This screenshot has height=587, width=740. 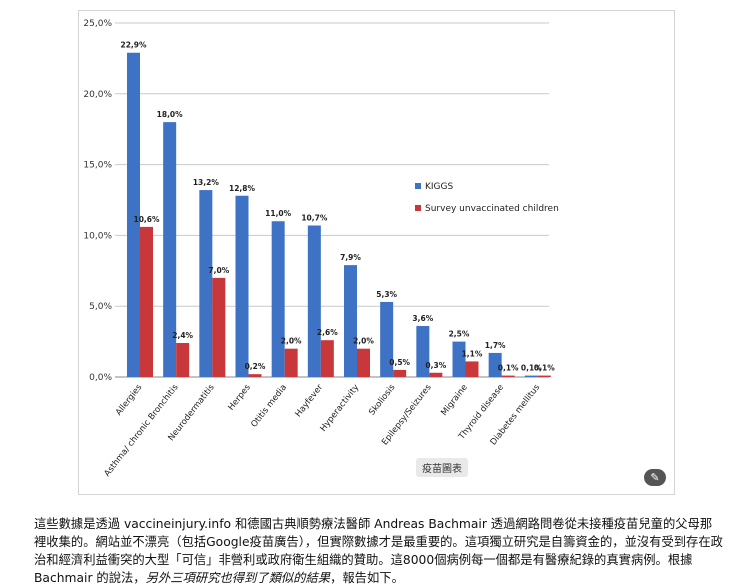 What do you see at coordinates (278, 213) in the screenshot?
I see `data-label: 11,0%` at bounding box center [278, 213].